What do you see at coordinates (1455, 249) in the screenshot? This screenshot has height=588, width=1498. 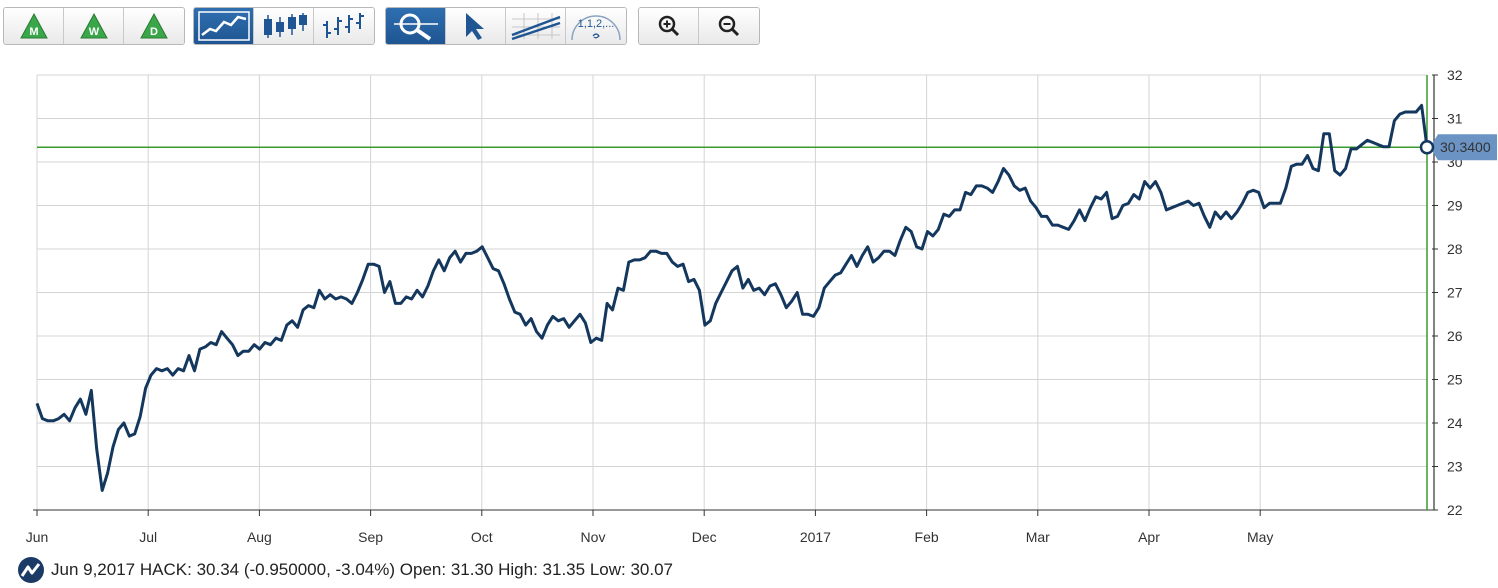 I see `y-tick-label: 28` at bounding box center [1455, 249].